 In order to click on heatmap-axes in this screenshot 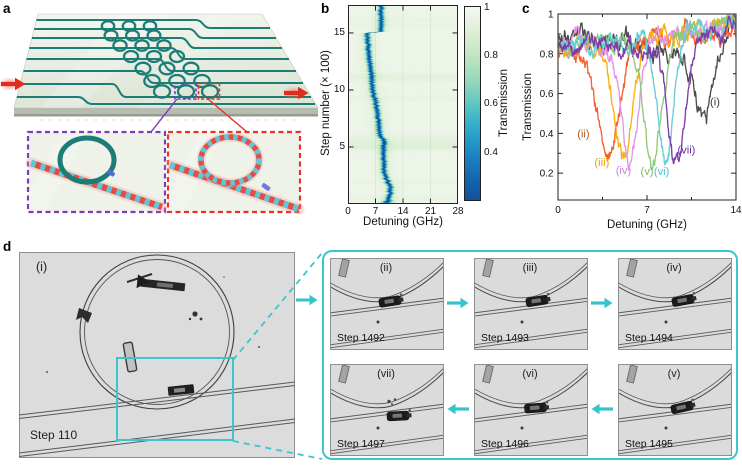, I will do `click(403, 104)`.